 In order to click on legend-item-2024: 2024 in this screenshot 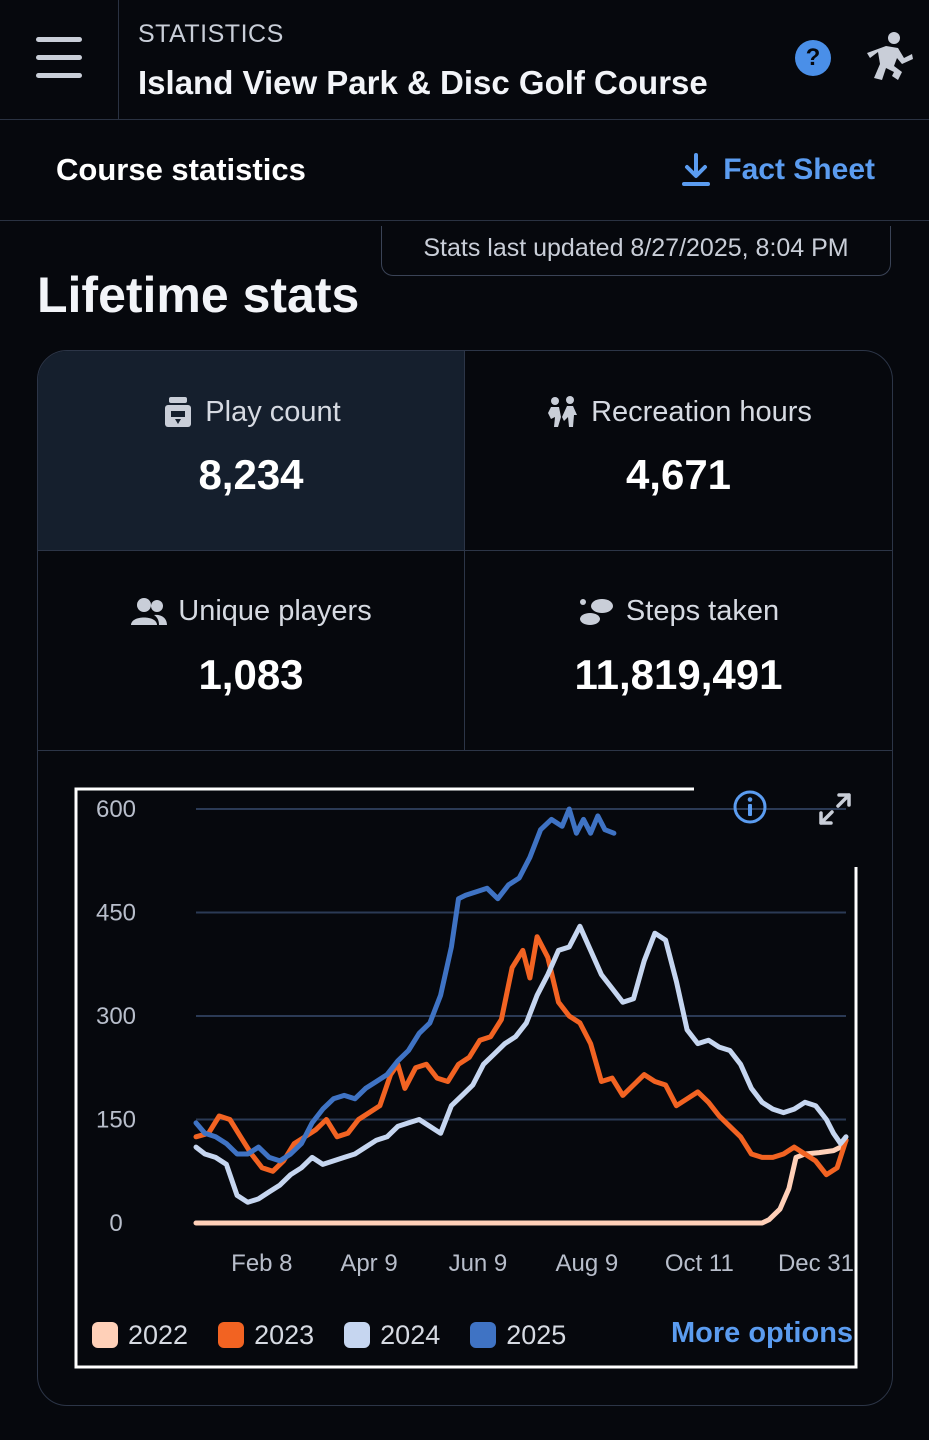, I will do `click(392, 1335)`.